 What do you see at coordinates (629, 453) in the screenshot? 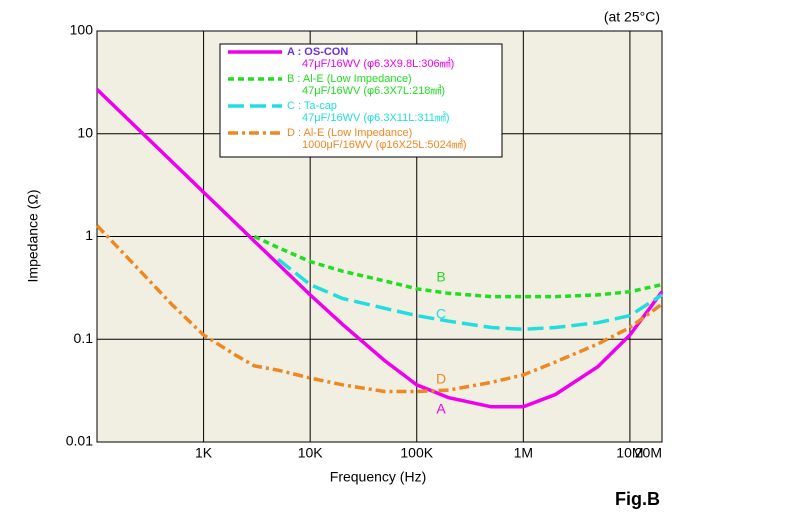
I see `x-tick-label: 10M` at bounding box center [629, 453].